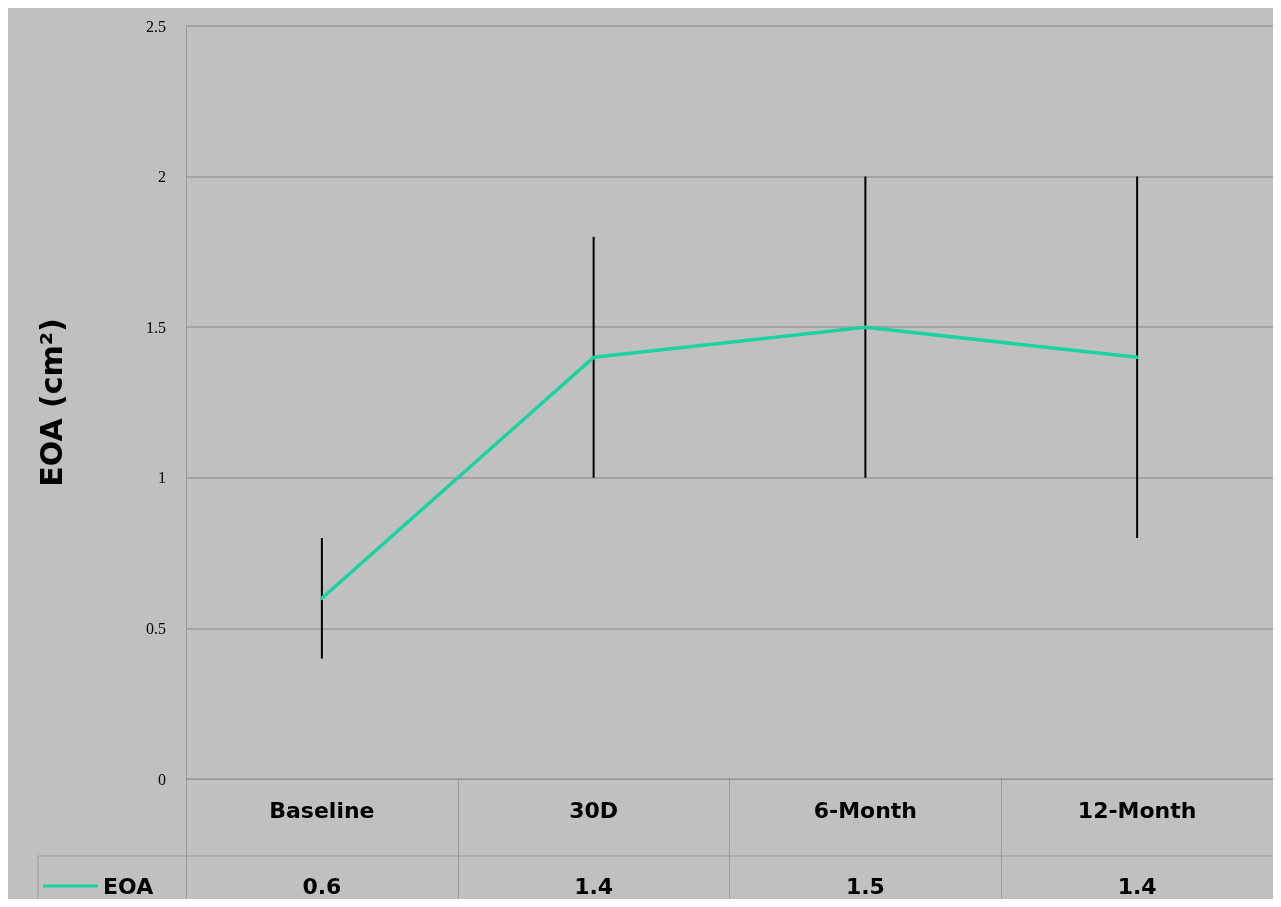 The height and width of the screenshot is (907, 1281). What do you see at coordinates (322, 886) in the screenshot?
I see `data-label: 0.6` at bounding box center [322, 886].